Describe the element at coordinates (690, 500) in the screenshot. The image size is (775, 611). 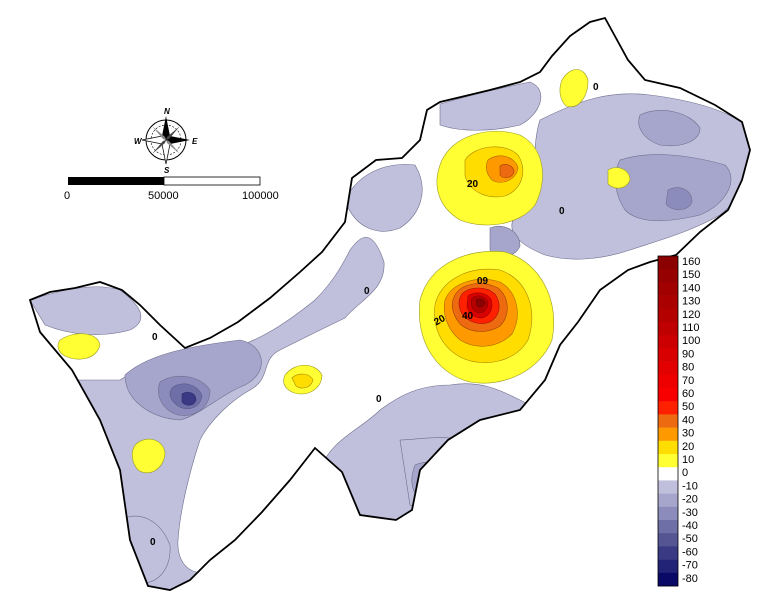
I see `legend-label: -20` at that location.